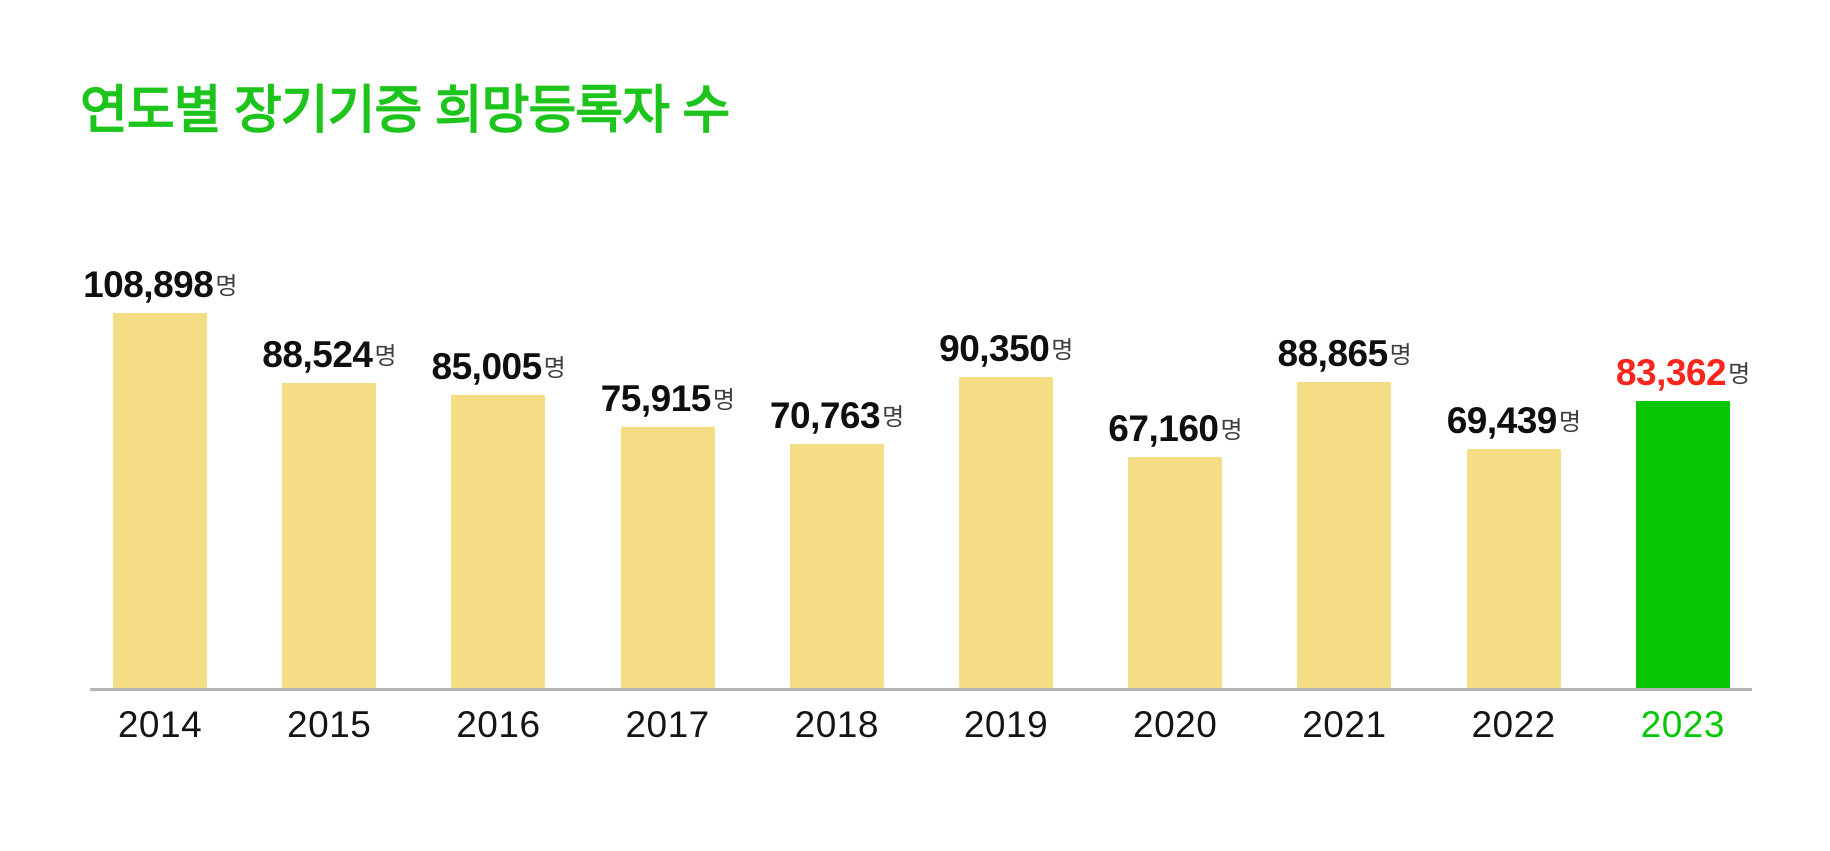  Describe the element at coordinates (405, 111) in the screenshot. I see `chart-title: 연도별 장기기증 희망등록자 수` at that location.